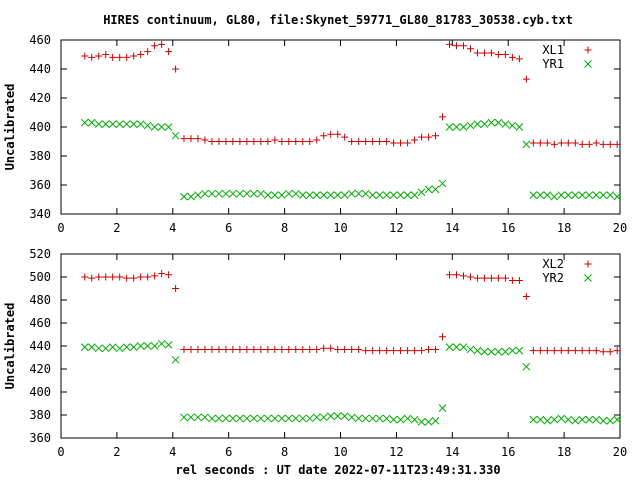 The width and height of the screenshot is (640, 480). Describe the element at coordinates (588, 50) in the screenshot. I see `legend-marker` at that location.